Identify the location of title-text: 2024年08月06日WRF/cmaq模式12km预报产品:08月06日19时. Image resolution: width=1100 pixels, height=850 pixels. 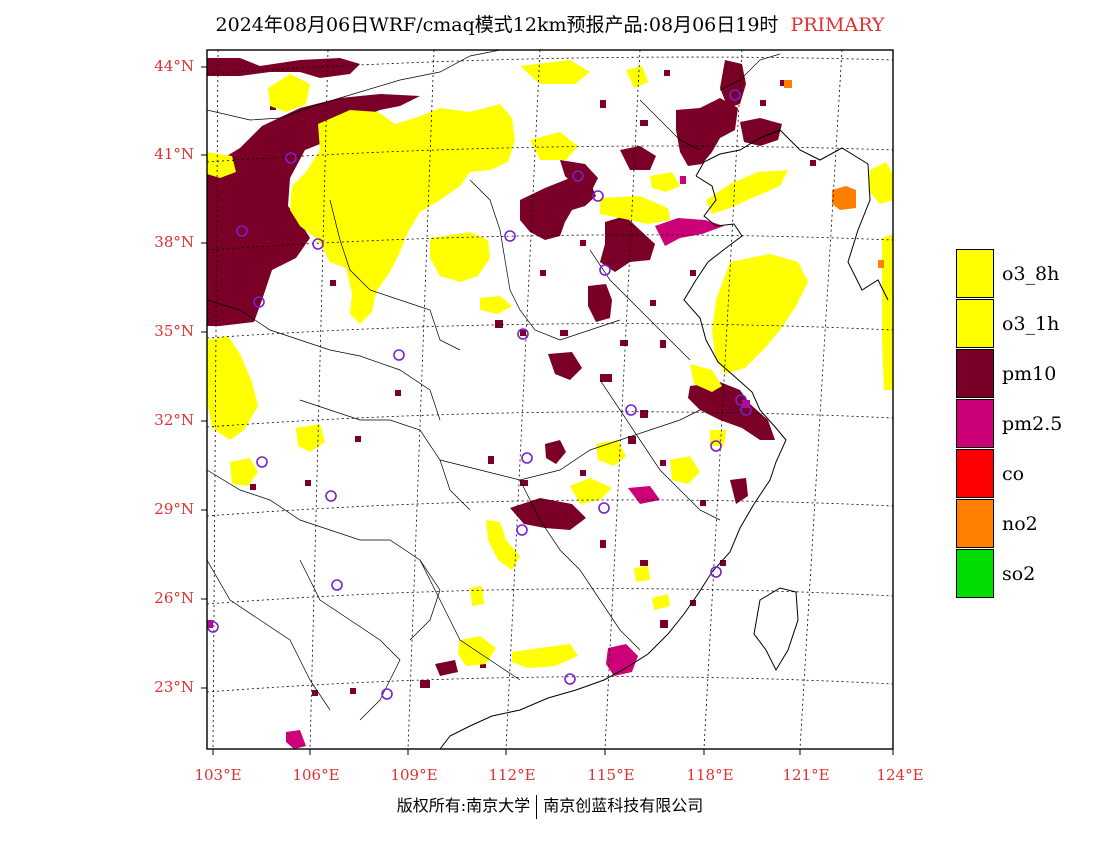
(497, 25).